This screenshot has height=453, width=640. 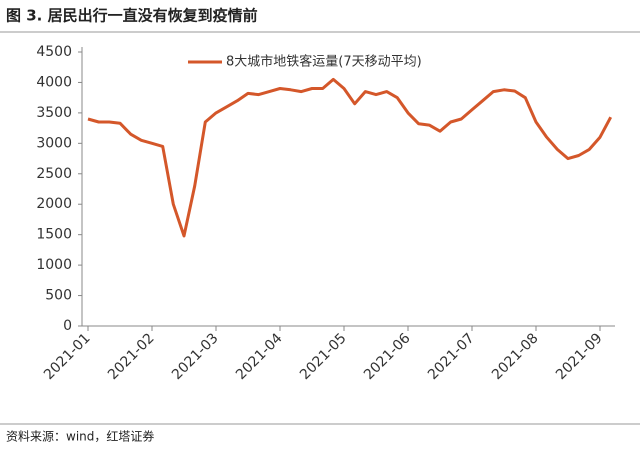 What do you see at coordinates (54, 204) in the screenshot?
I see `y-tick-label: 2000` at bounding box center [54, 204].